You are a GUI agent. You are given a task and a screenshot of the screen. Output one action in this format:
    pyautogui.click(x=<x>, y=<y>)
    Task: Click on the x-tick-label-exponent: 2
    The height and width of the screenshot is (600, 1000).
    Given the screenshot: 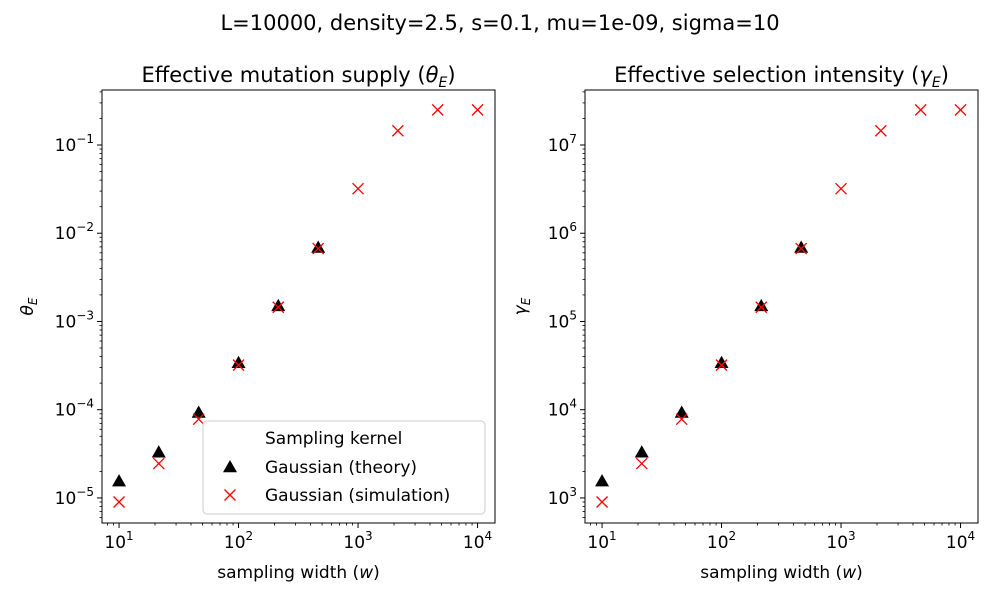 What is the action you would take?
    pyautogui.click(x=250, y=536)
    